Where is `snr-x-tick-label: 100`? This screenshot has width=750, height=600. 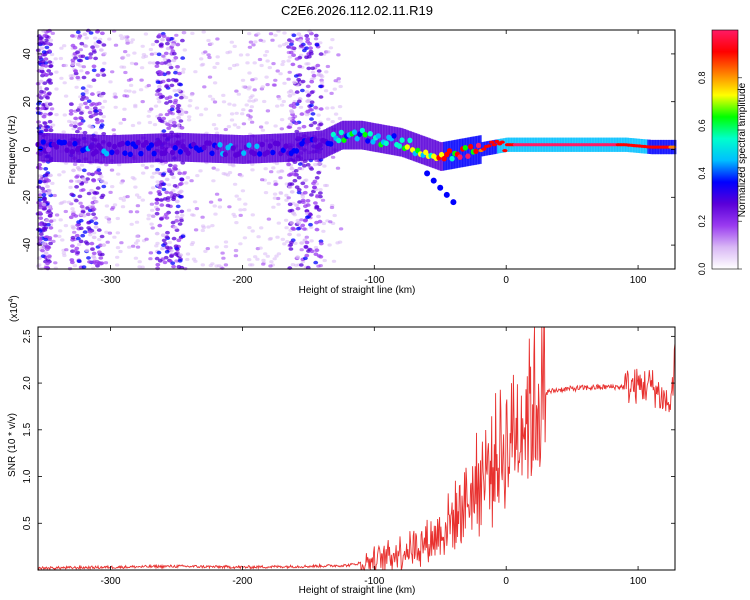 snr-x-tick-label: 100 is located at coordinates (638, 581).